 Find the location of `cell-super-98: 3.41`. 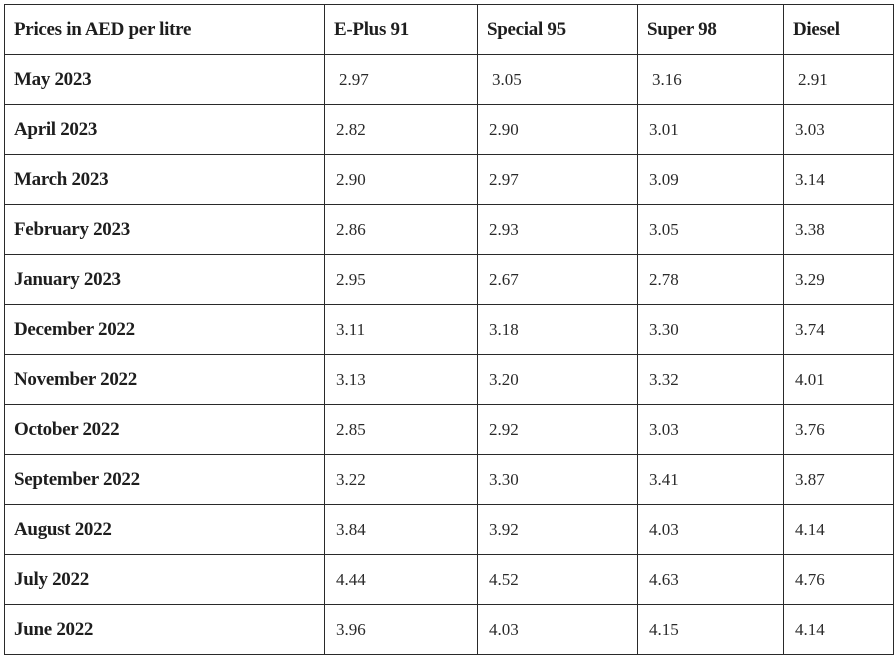

cell-super-98: 3.41 is located at coordinates (710, 479).